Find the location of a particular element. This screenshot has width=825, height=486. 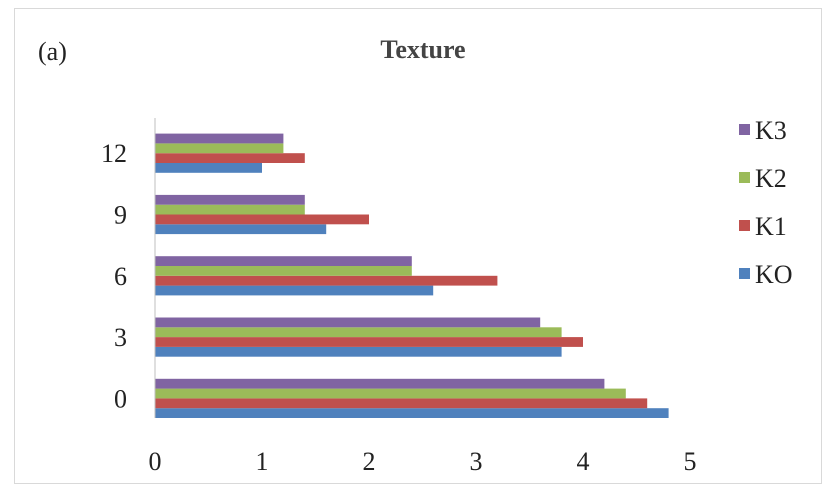

legend-swatch-ko is located at coordinates (744, 273).